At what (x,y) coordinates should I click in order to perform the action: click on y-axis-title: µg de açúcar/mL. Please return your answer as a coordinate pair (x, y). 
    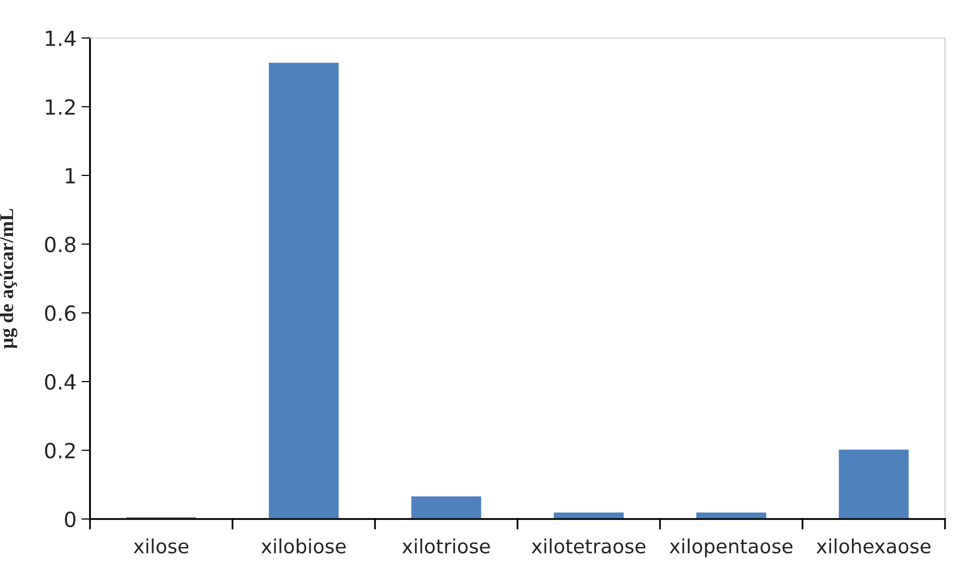
    Looking at the image, I should click on (9, 278).